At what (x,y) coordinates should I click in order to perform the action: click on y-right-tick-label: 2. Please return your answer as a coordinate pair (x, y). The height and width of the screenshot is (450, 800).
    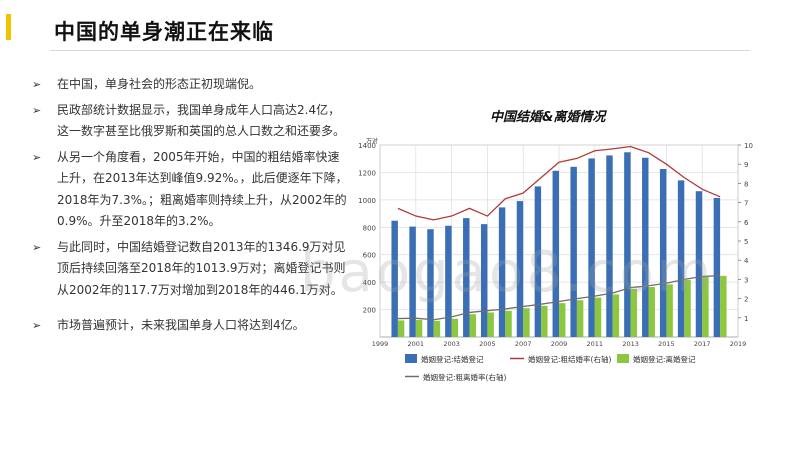
    Looking at the image, I should click on (746, 300).